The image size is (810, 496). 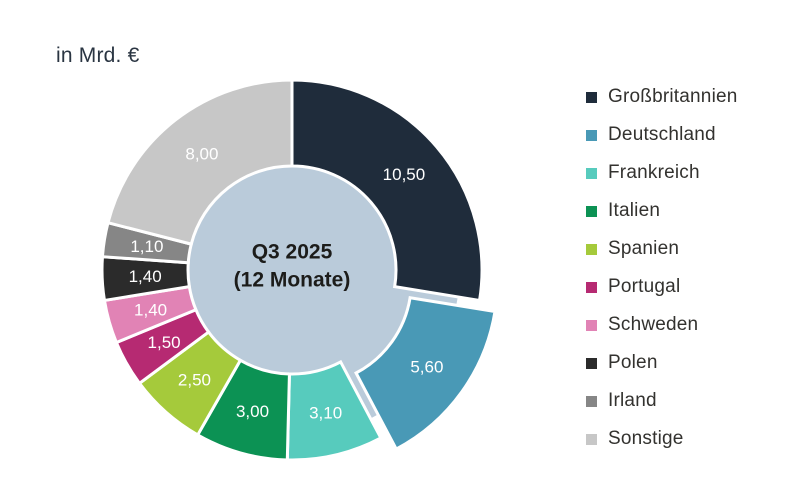 I want to click on pie-slice-sonstige, so click(x=200, y=162).